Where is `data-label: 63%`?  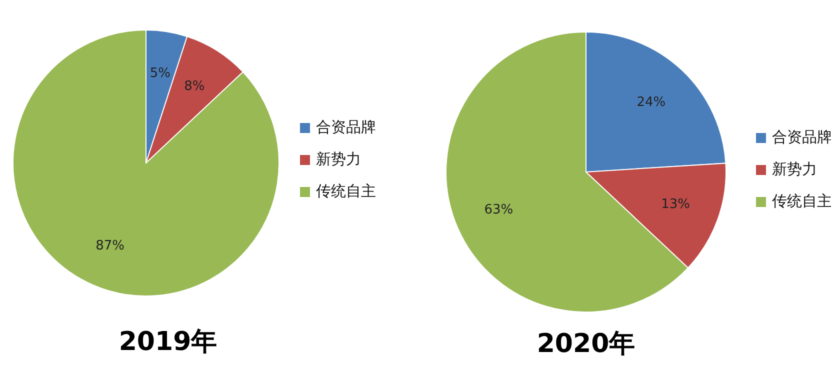 data-label: 63% is located at coordinates (499, 210).